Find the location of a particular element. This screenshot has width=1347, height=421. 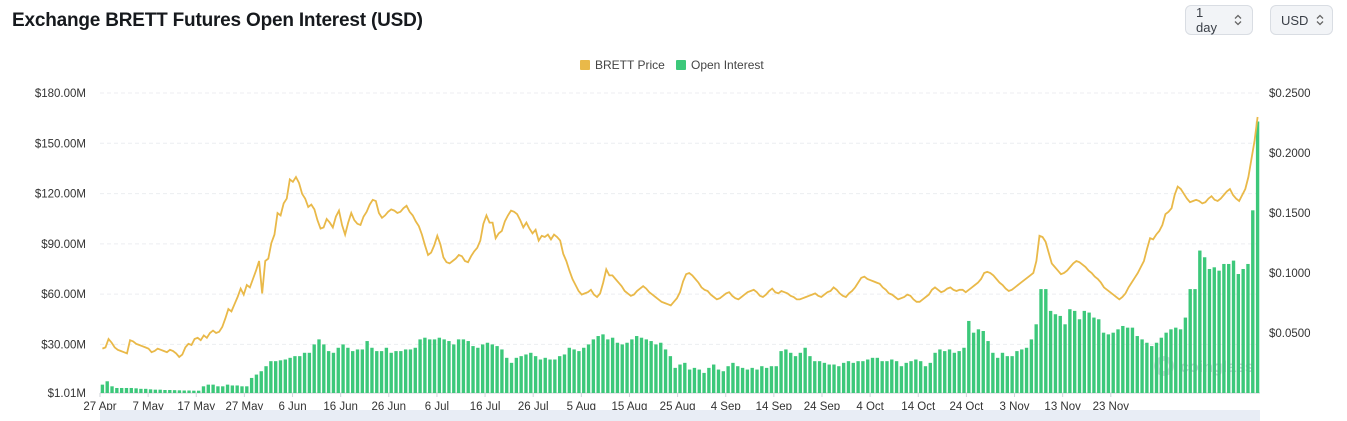

y-left-tick-label: $1.01M is located at coordinates (67, 394).